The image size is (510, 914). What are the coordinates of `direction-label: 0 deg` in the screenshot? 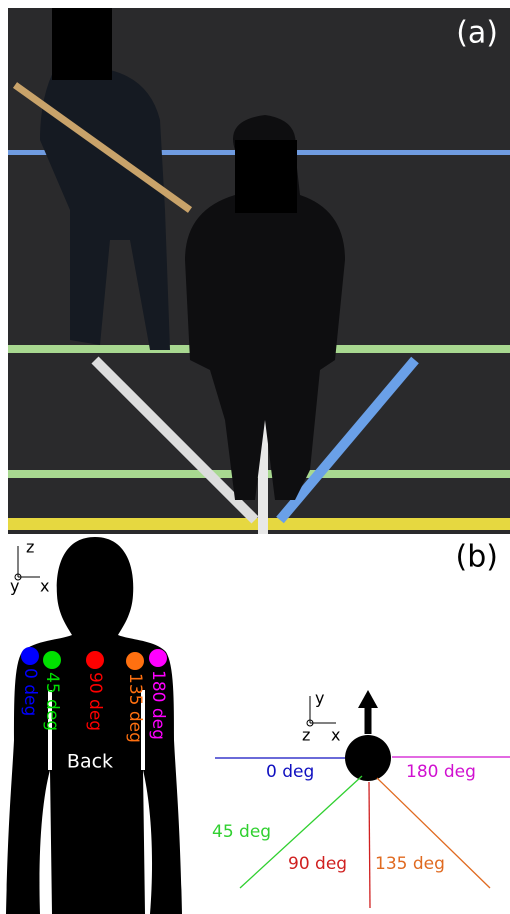 It's located at (290, 772).